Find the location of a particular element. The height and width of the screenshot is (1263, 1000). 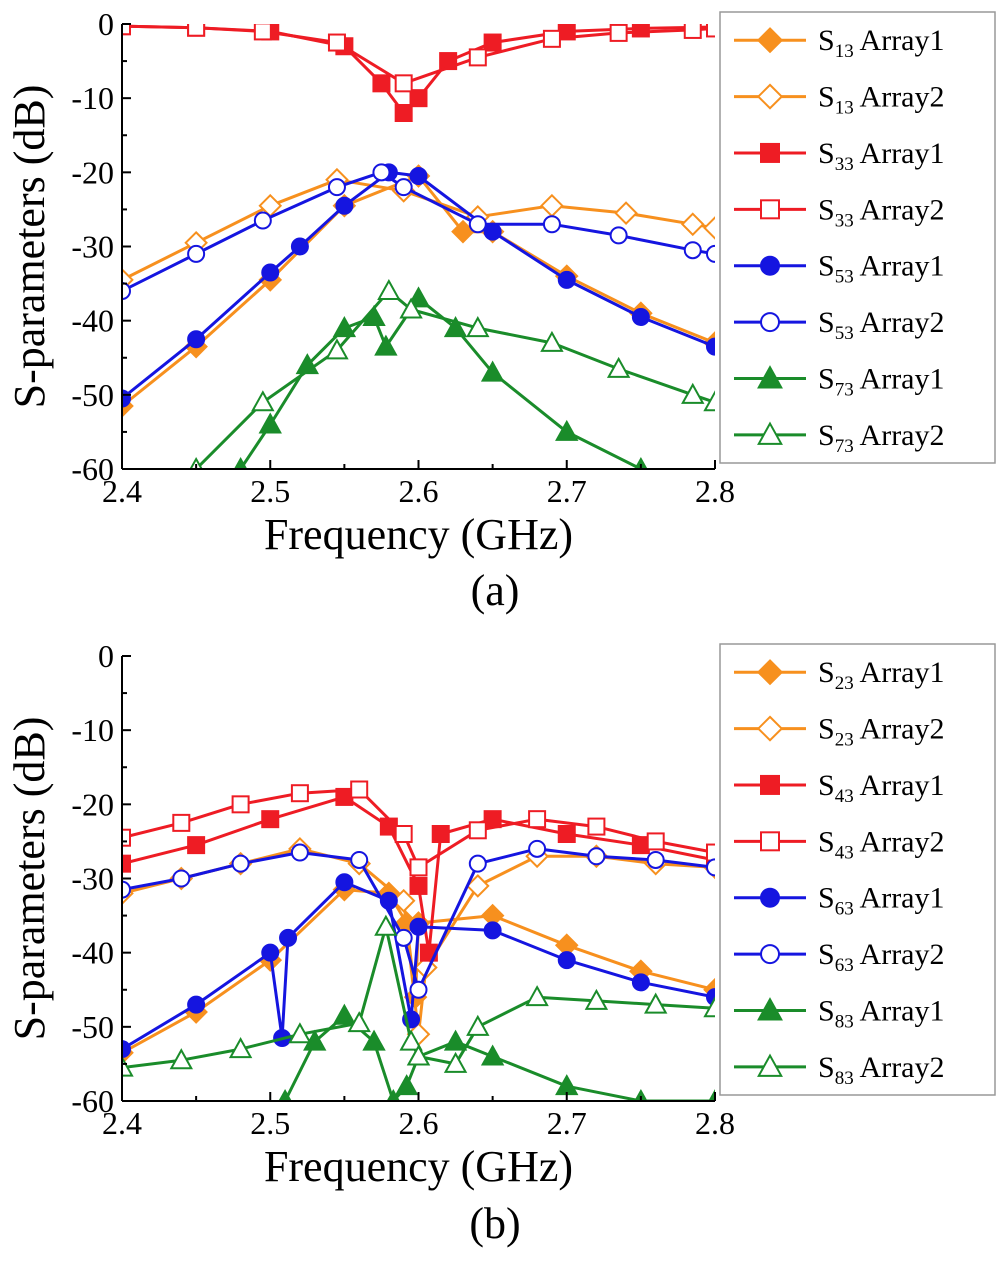

series-s83-array1 is located at coordinates (496, 1052).